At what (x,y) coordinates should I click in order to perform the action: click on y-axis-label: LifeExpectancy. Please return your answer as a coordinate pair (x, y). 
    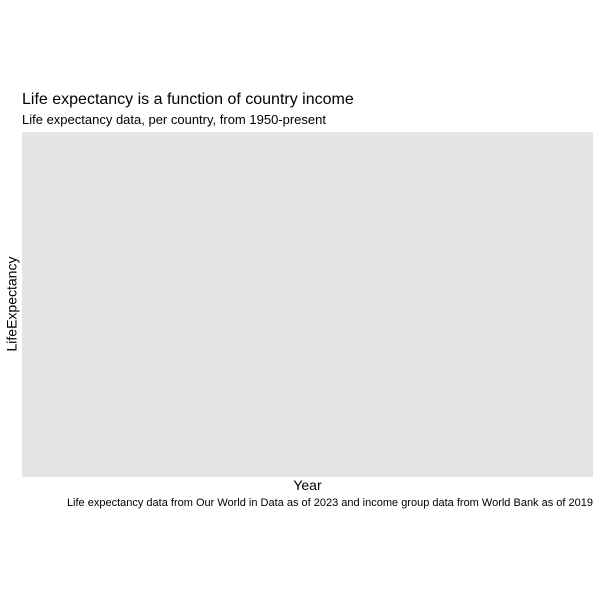
    Looking at the image, I should click on (11, 304).